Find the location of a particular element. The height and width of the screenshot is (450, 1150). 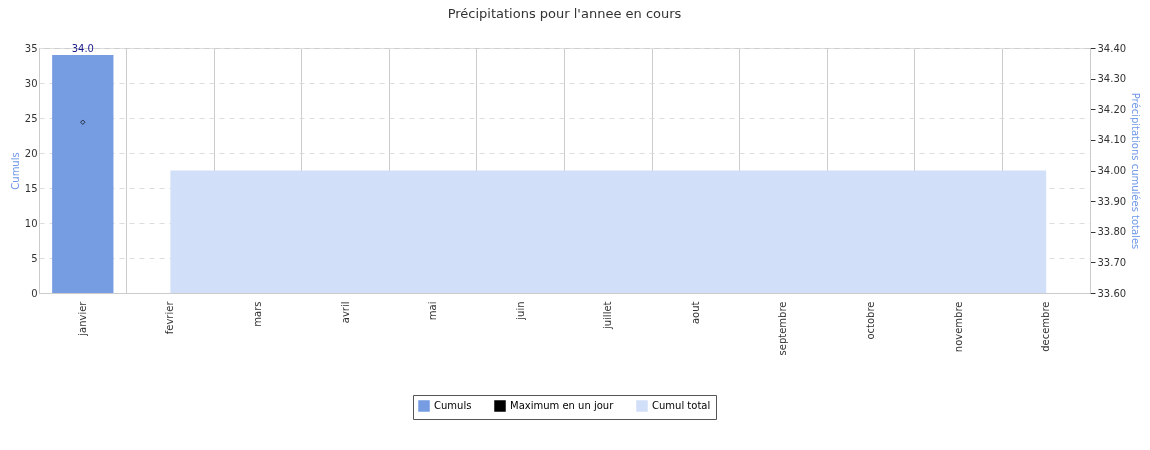

y2-tick-label: 33.80 is located at coordinates (1112, 232).